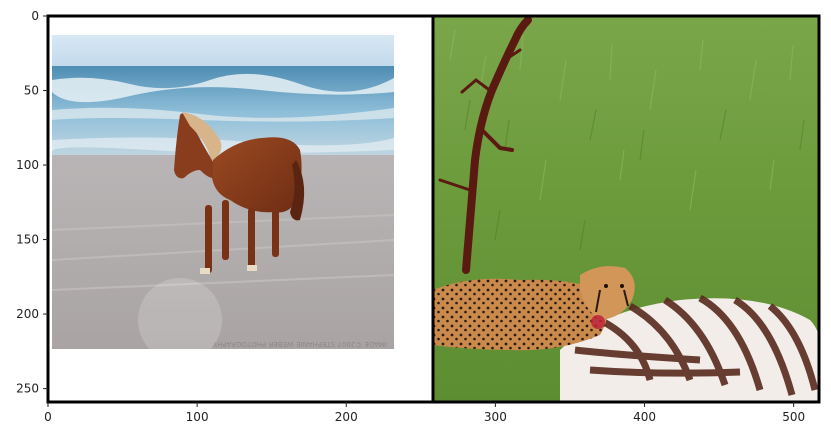  I want to click on zebra, so click(689, 348).